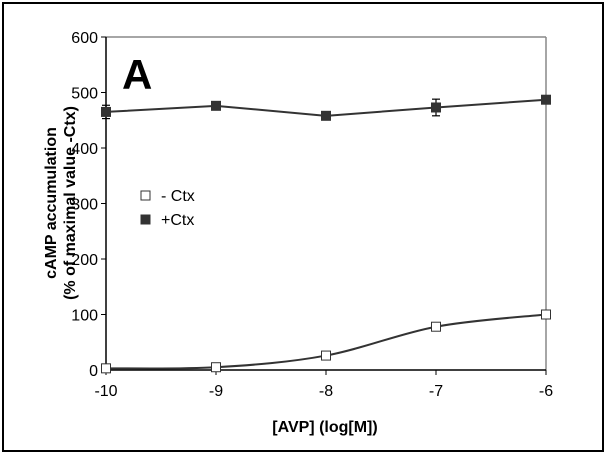 Image resolution: width=610 pixels, height=458 pixels. What do you see at coordinates (177, 220) in the screenshot?
I see `legend-label-plus-ctx: +Ctx` at bounding box center [177, 220].